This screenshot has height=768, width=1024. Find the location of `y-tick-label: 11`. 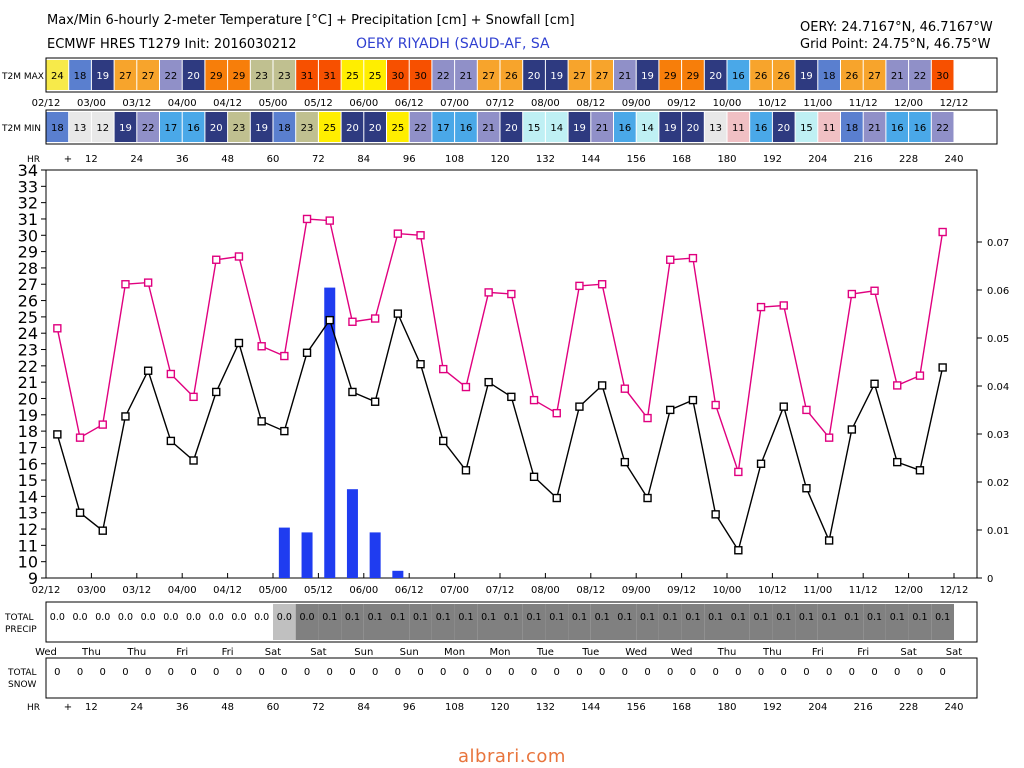

y-tick-label: 11 is located at coordinates (28, 545).